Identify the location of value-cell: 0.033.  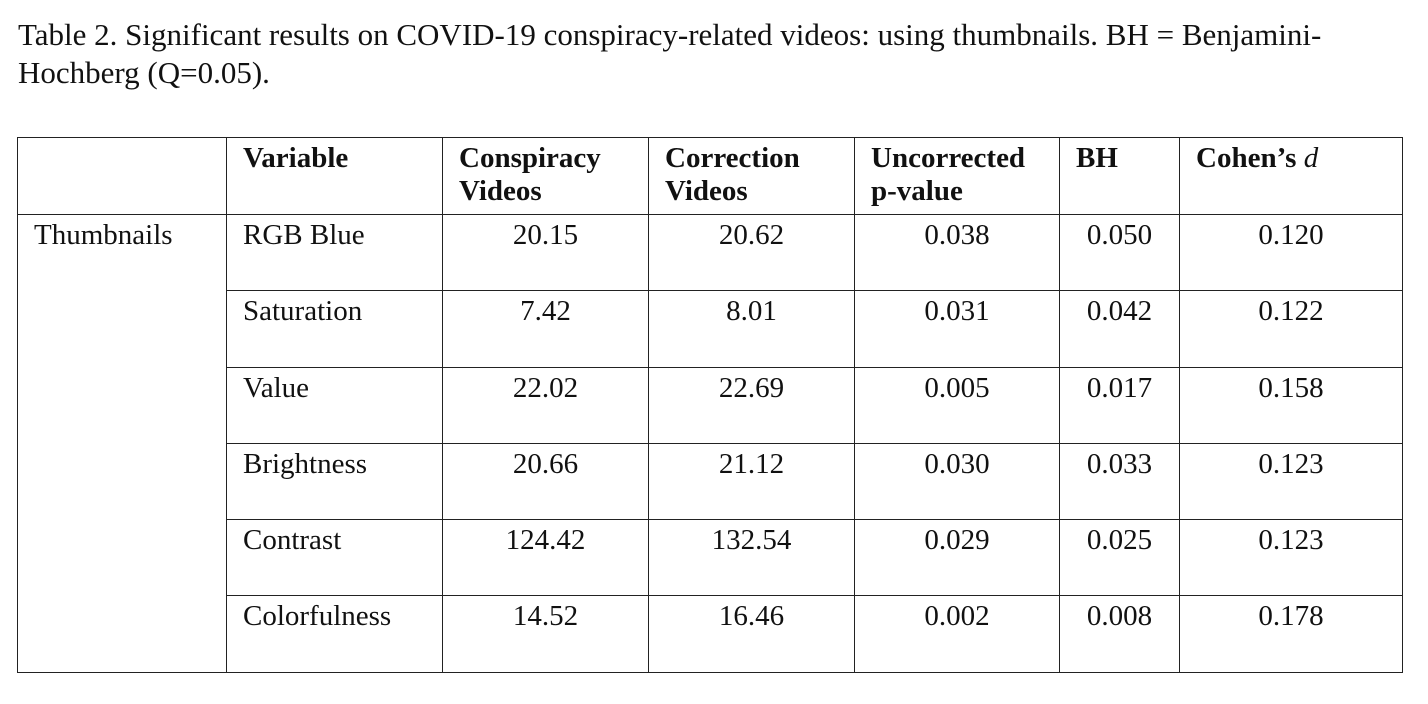
(1119, 481).